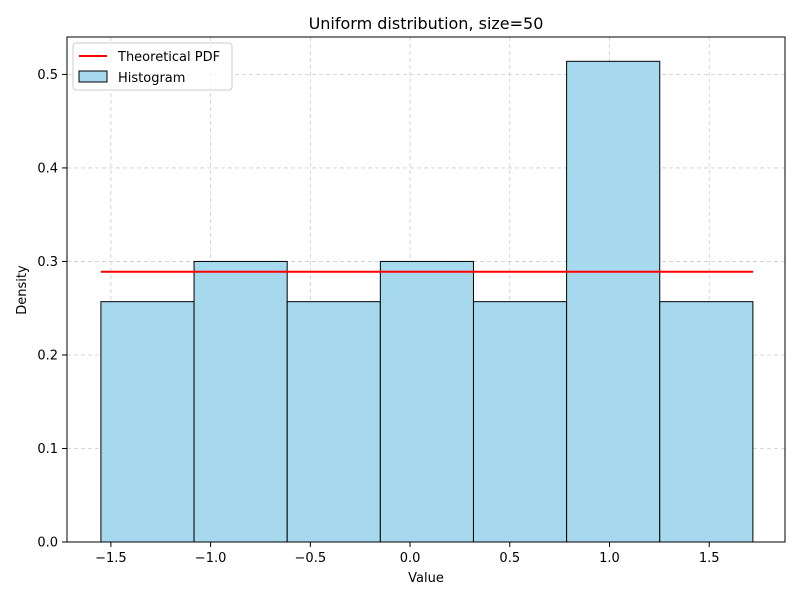 The image size is (800, 600). I want to click on x-tick-label: −1.5, so click(111, 558).